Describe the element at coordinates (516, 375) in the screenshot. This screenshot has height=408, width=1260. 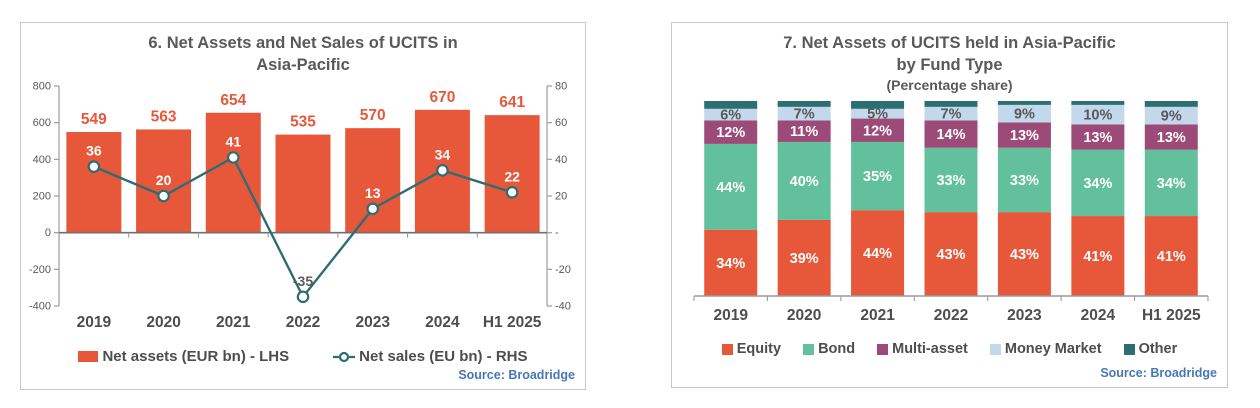
I see `chart1-source-credit: Source: Broadridge` at that location.